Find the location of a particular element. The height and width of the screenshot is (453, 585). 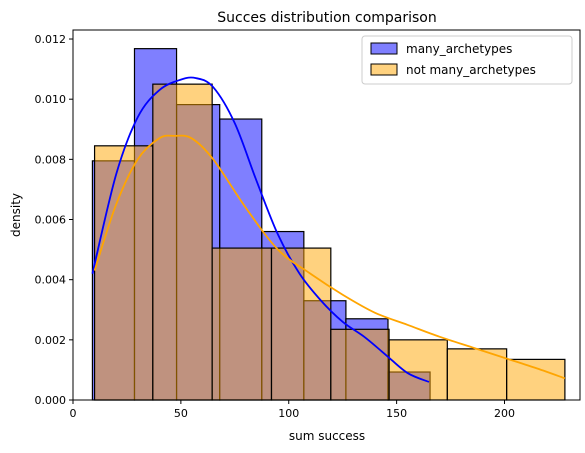

y-tick-label: 0.010 is located at coordinates (51, 99).